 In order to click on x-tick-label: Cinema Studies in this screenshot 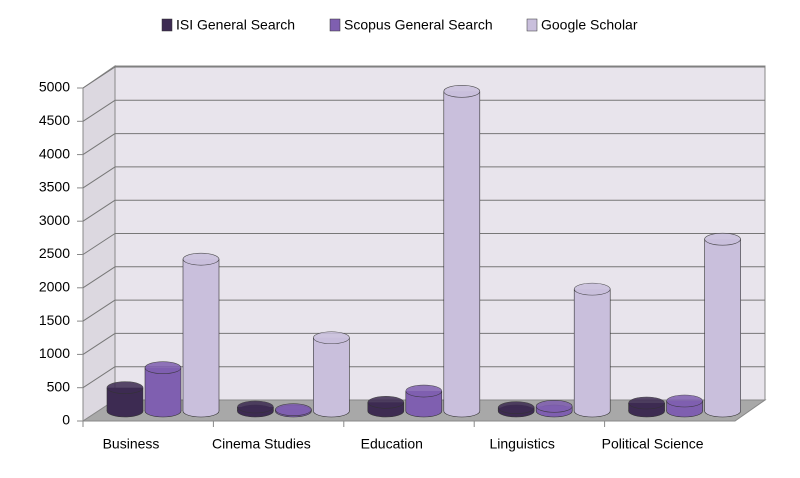, I will do `click(261, 444)`.